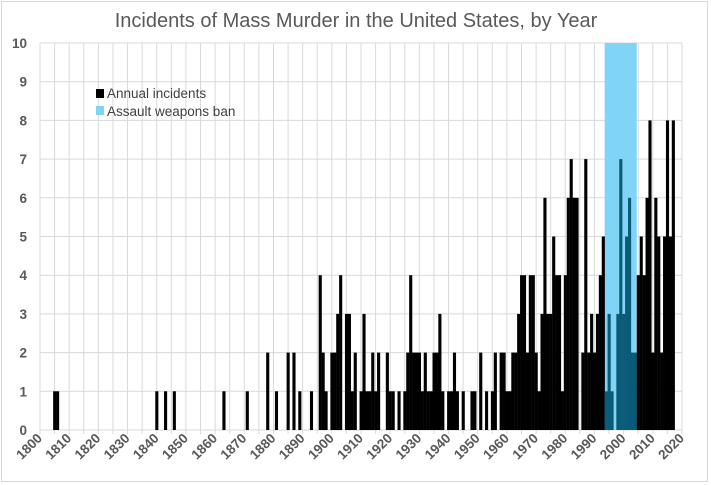 This screenshot has width=711, height=485. What do you see at coordinates (379, 391) in the screenshot?
I see `bar-1916` at bounding box center [379, 391].